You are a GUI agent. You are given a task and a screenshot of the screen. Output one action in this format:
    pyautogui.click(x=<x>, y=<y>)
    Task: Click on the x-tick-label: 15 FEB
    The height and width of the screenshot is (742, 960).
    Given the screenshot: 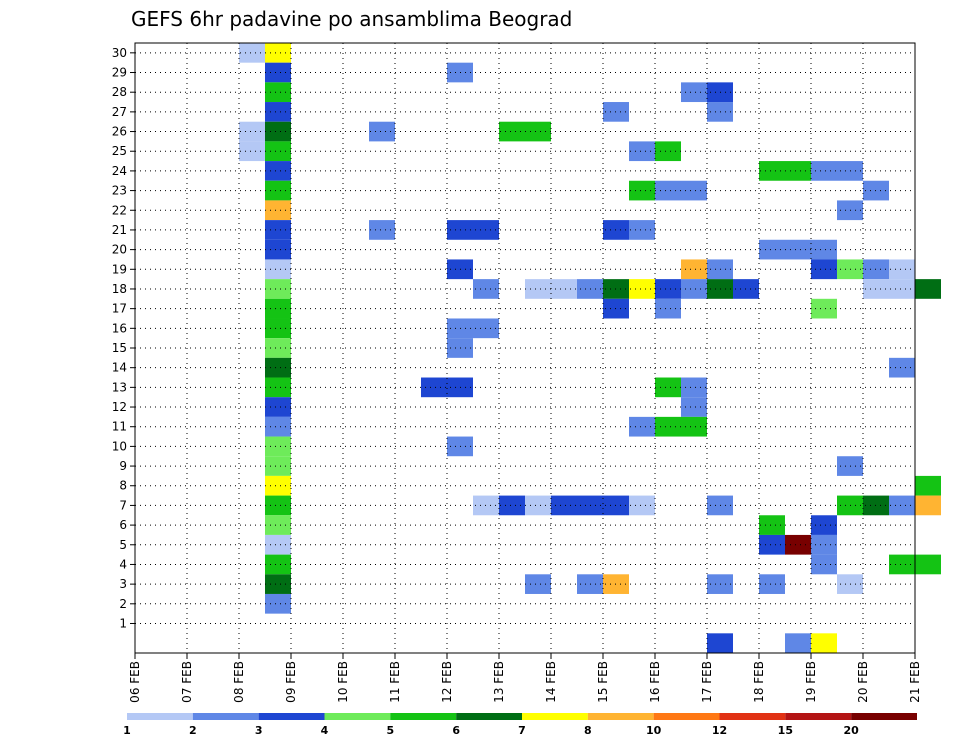 What is the action you would take?
    pyautogui.click(x=603, y=682)
    